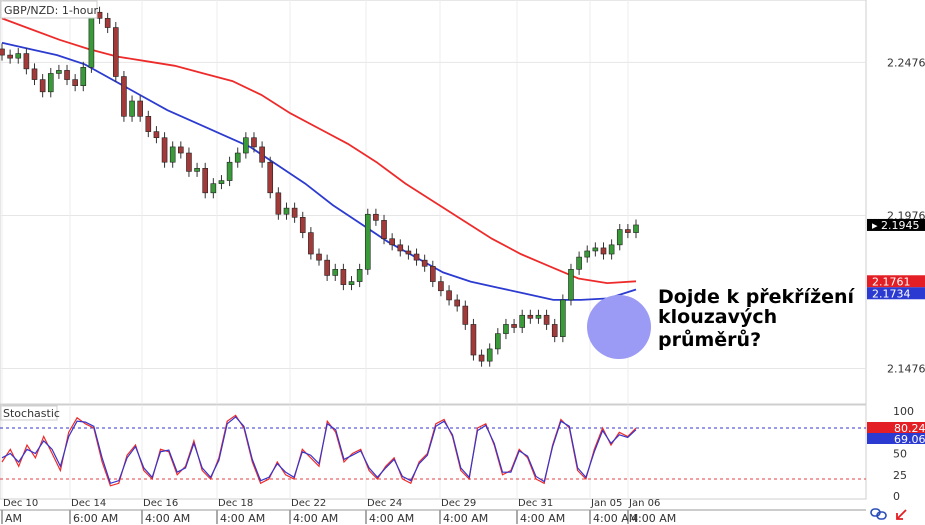  What do you see at coordinates (900, 475) in the screenshot?
I see `stochastic-tick-label: 25` at bounding box center [900, 475].